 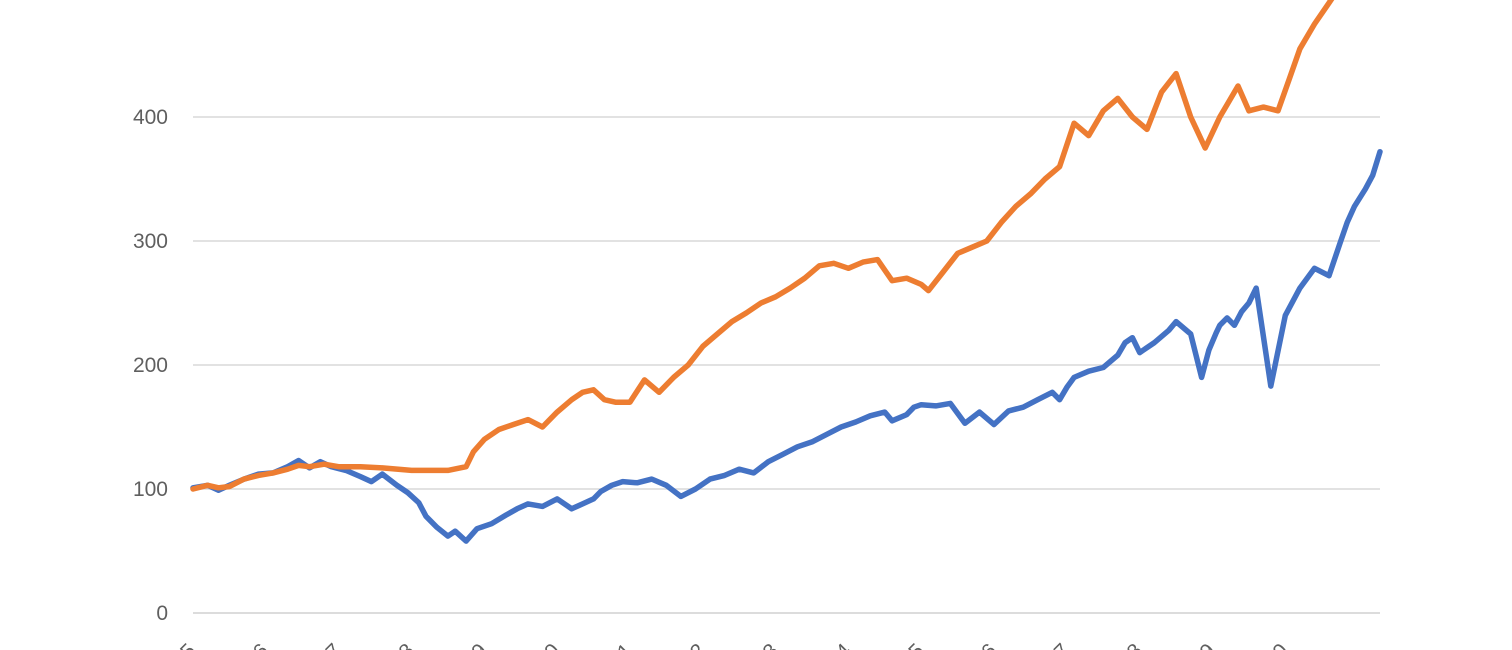 What do you see at coordinates (1058, 644) in the screenshot?
I see `x-tick-label: 17` at bounding box center [1058, 644].